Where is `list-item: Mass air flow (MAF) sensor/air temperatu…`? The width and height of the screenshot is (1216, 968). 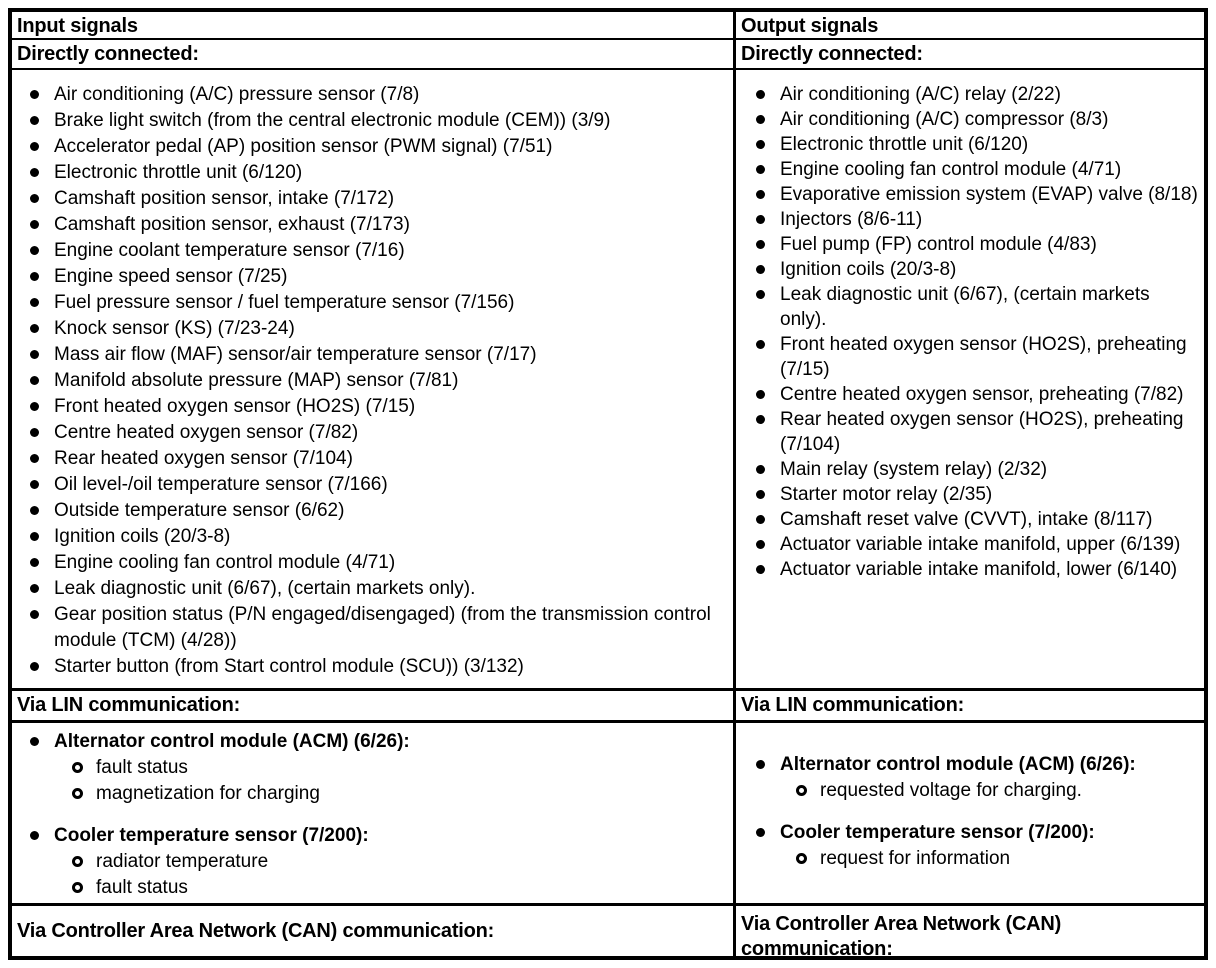
list-item: Mass air flow (MAF) sensor/air temperatu… is located at coordinates (369, 355).